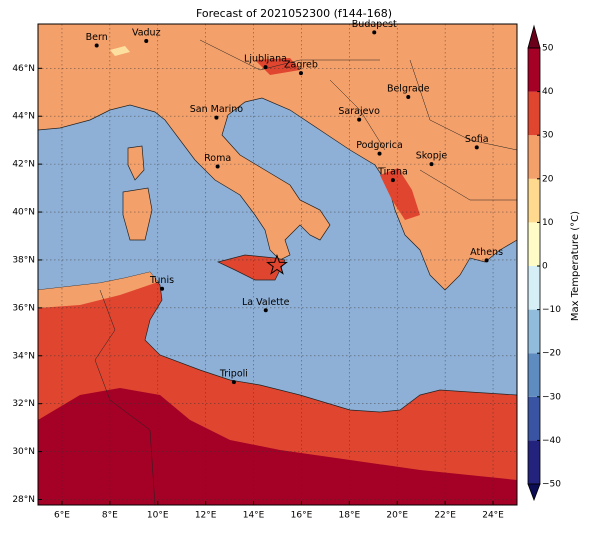 The image size is (592, 533). I want to click on city-label: Athens, so click(486, 252).